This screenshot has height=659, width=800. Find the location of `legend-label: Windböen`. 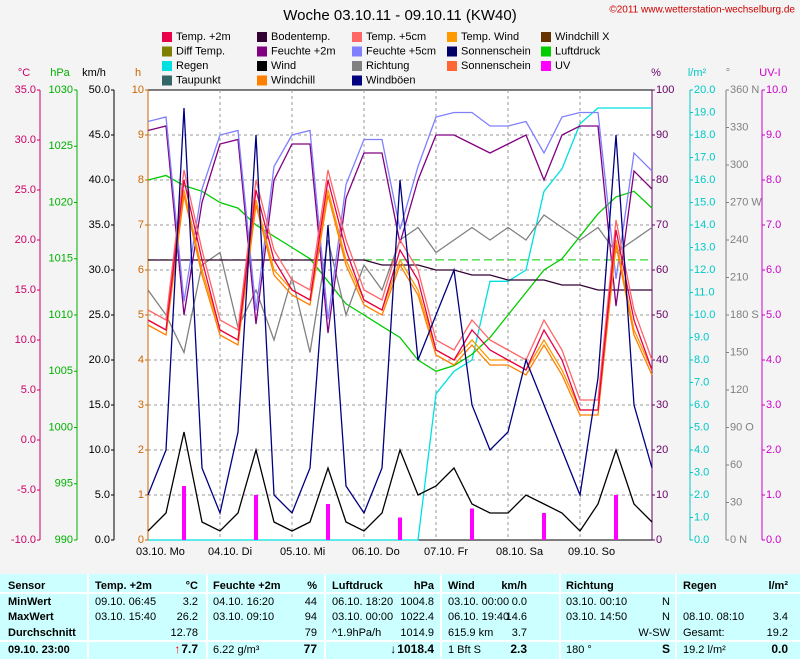

legend-label: Windböen is located at coordinates (391, 80).